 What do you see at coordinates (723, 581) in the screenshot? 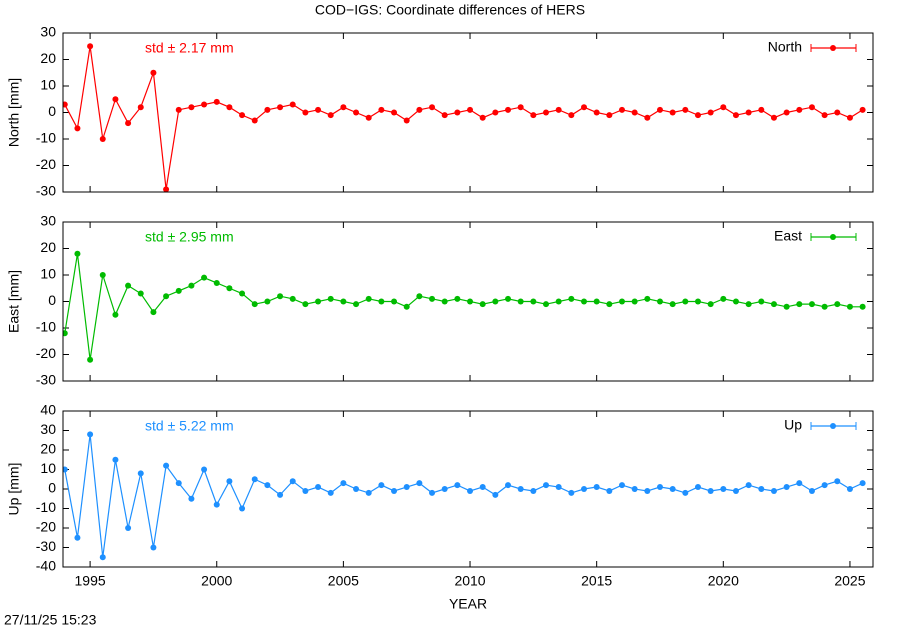
I see `x-tick-label: 2020` at bounding box center [723, 581].